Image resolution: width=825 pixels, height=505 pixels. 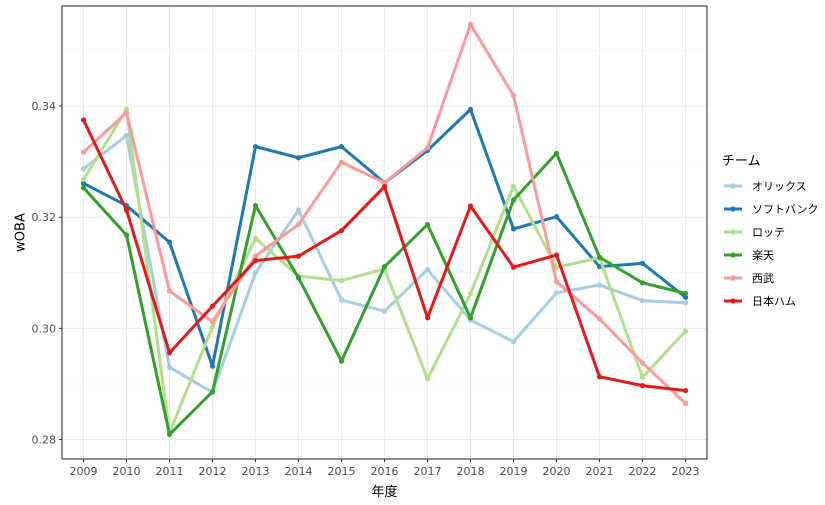 What do you see at coordinates (299, 471) in the screenshot?
I see `x-tick-label: 2014` at bounding box center [299, 471].